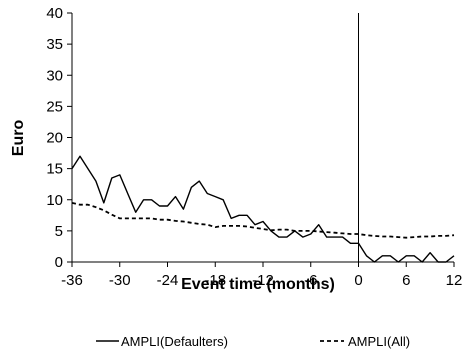  I want to click on legend: AMPLI(Defaulters) AMPLI(All), so click(253, 341).